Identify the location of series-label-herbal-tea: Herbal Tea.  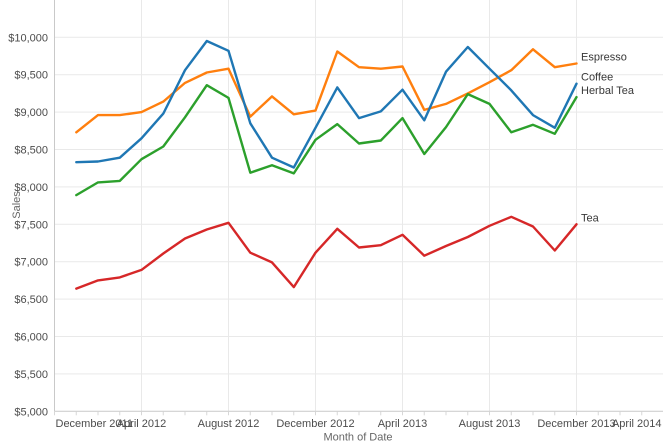
(608, 91).